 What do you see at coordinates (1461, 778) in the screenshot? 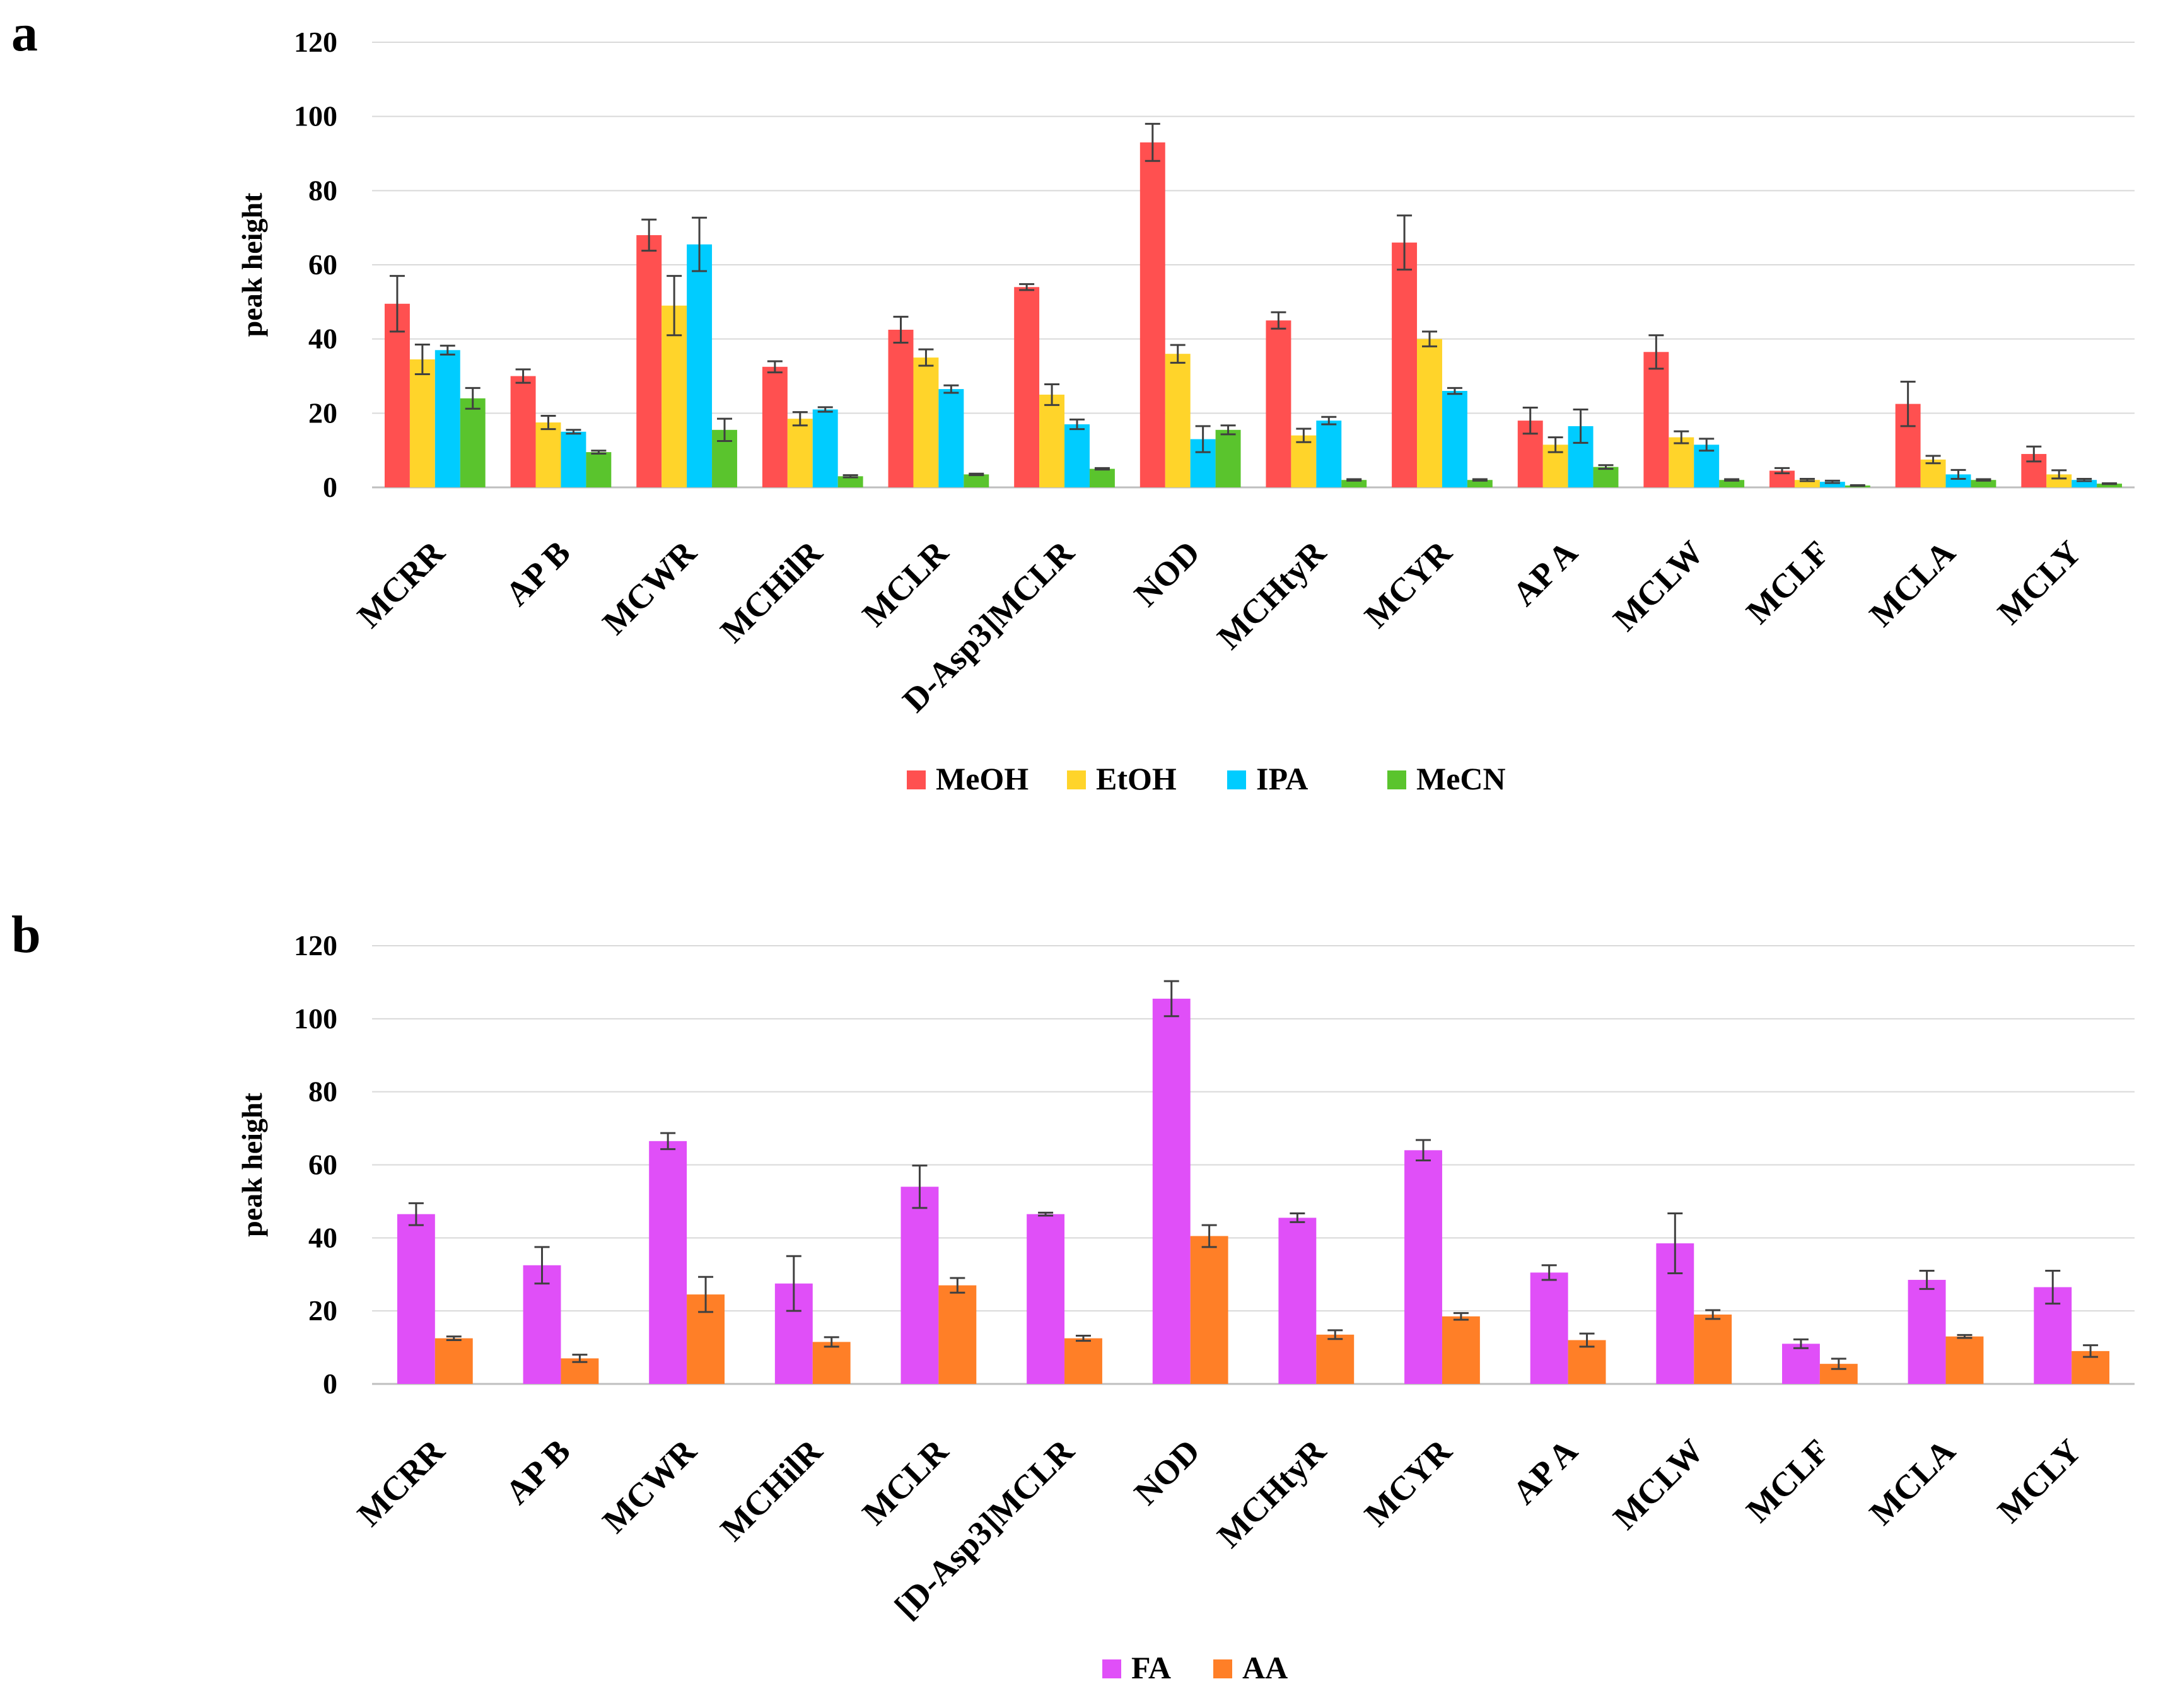
I see `legend-label: MeCN` at bounding box center [1461, 778].